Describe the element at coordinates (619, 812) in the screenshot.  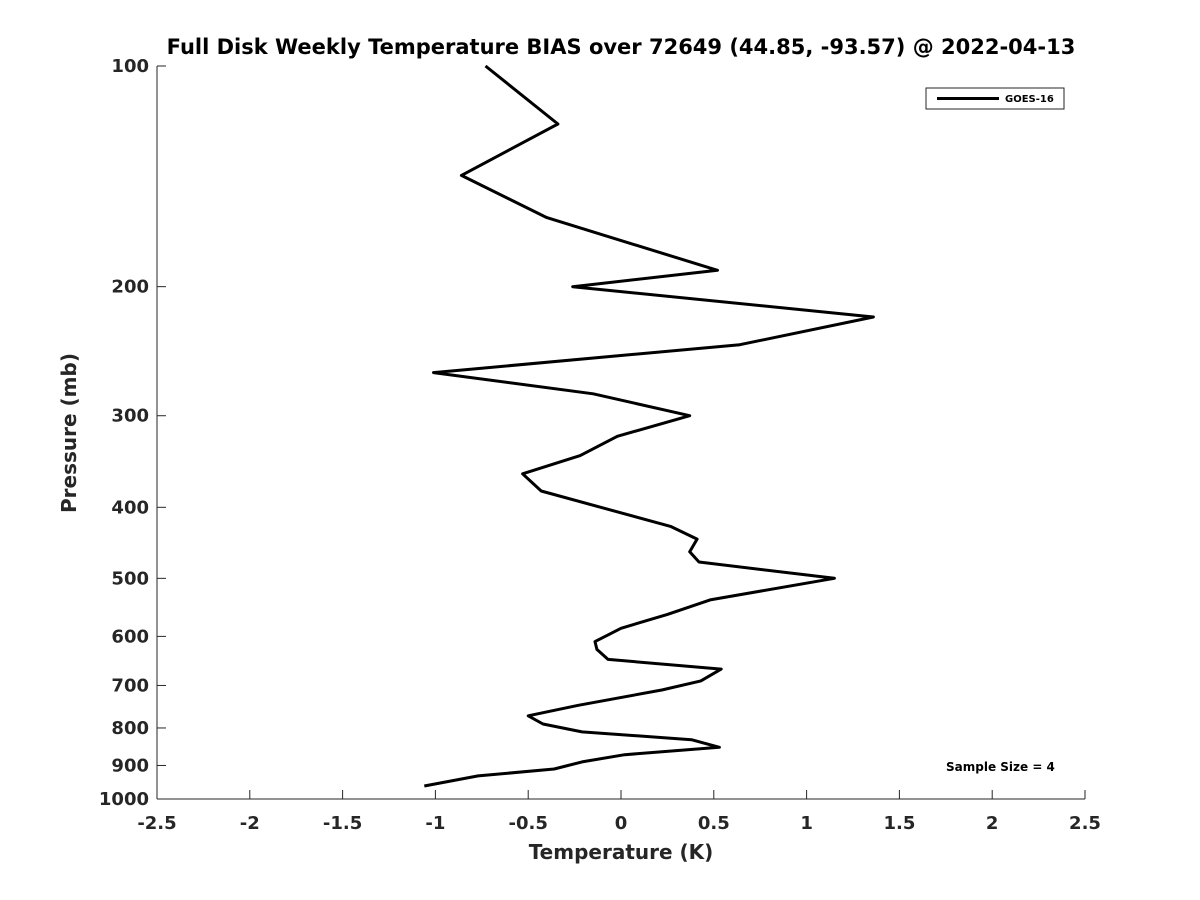
I see `x-ticks: -2.5 -2 -1.5 -1 -0.5 0 0.5 1 1.5 2 2.5` at that location.